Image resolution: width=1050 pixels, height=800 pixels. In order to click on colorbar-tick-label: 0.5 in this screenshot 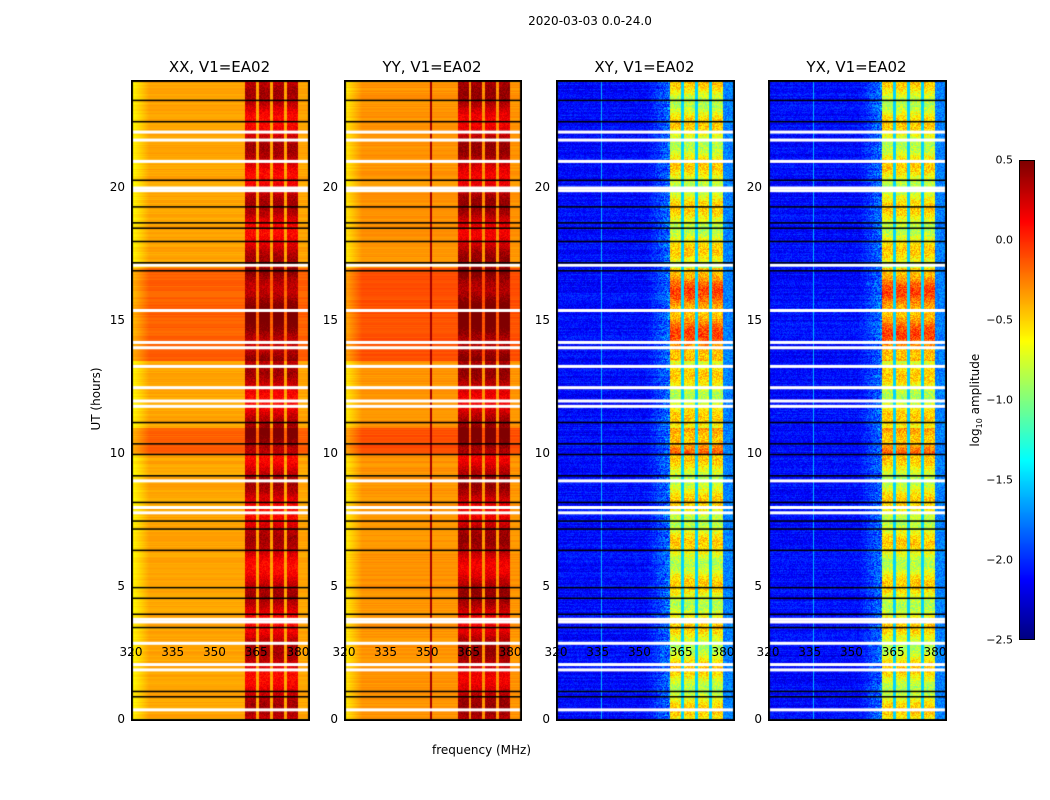, I will do `click(1004, 160)`.